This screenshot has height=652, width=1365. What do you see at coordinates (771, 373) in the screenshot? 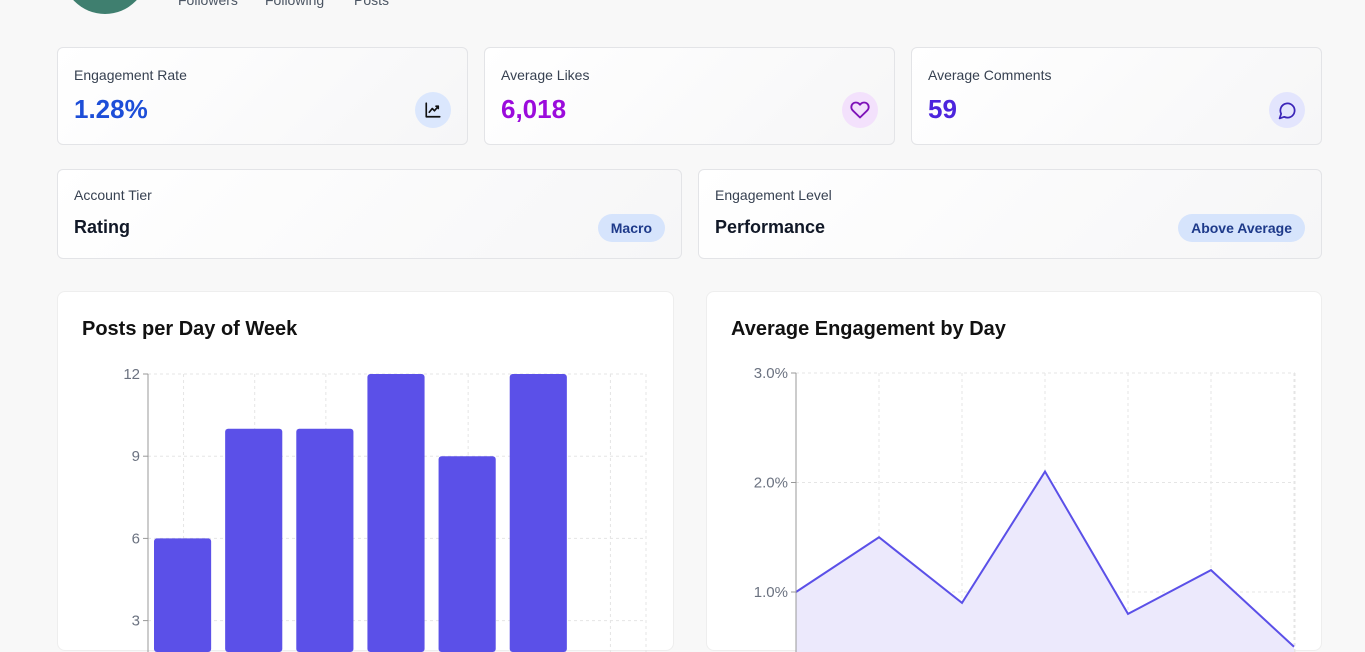
I see `y-tick-label: 3.0%` at bounding box center [771, 373].